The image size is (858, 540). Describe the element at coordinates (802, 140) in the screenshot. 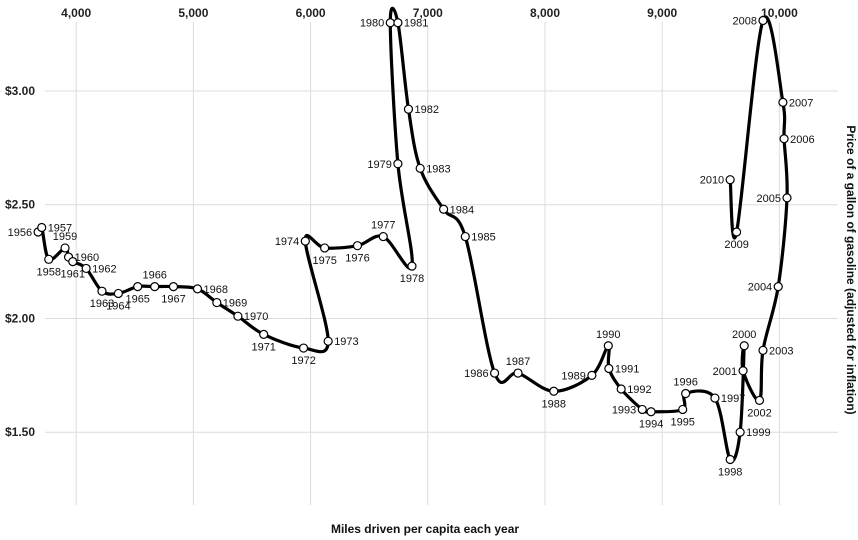

I see `point-label: 2006` at that location.